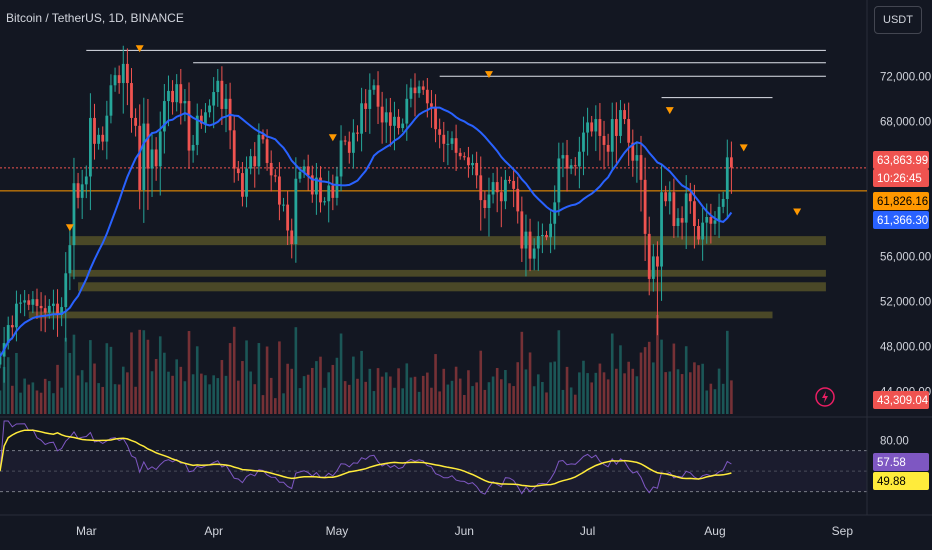  Describe the element at coordinates (891, 482) in the screenshot. I see `rsi-ma-value-tag: 49.88` at that location.